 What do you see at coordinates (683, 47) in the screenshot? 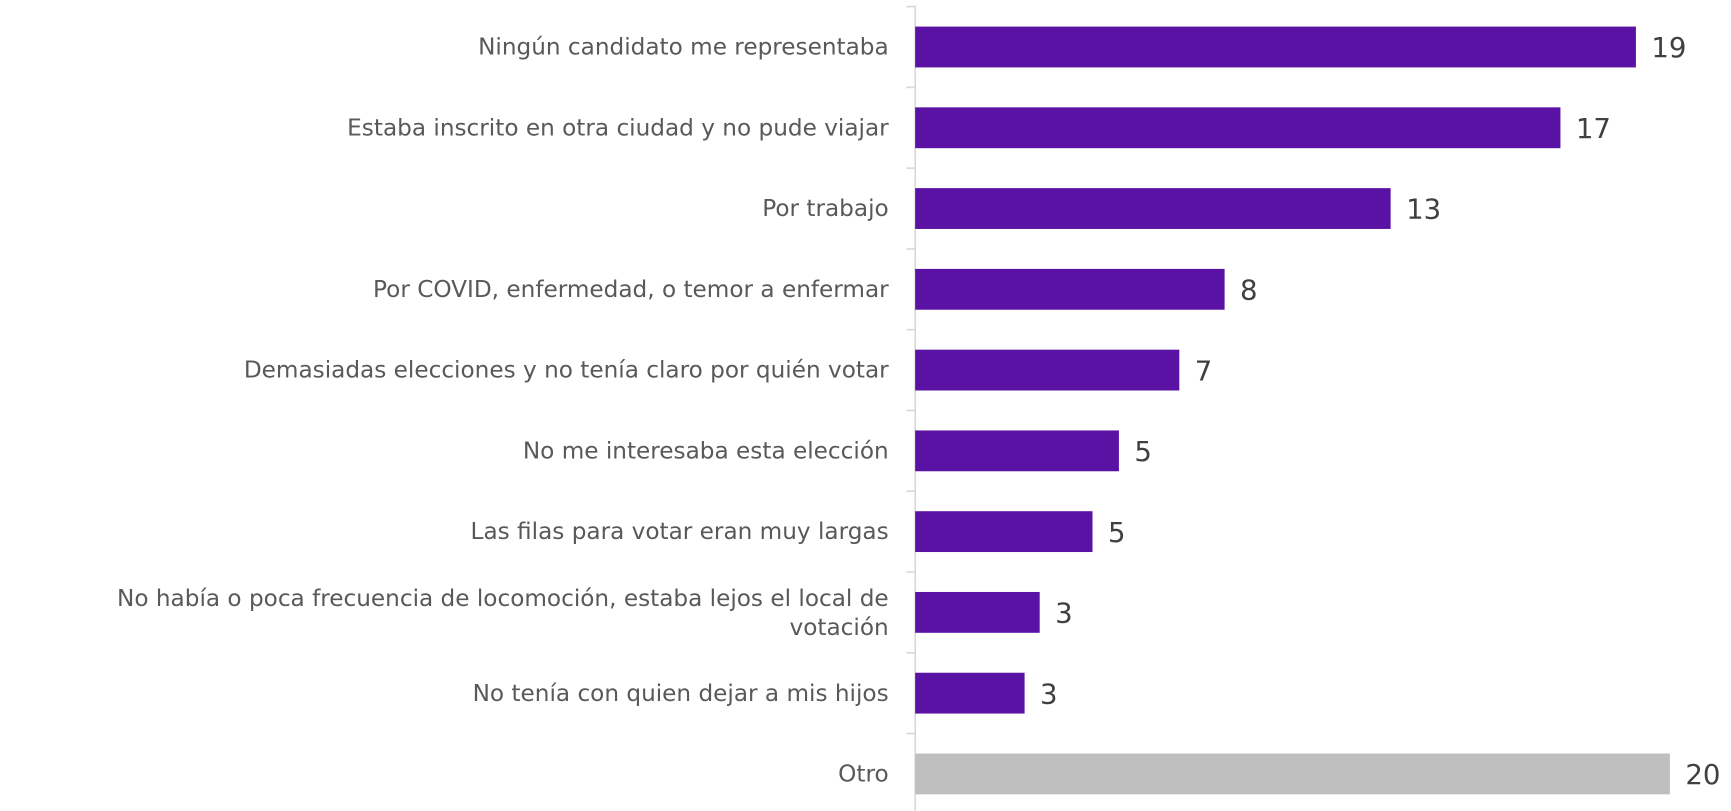
I see `category-label: Ningún candidato me representaba` at bounding box center [683, 47].